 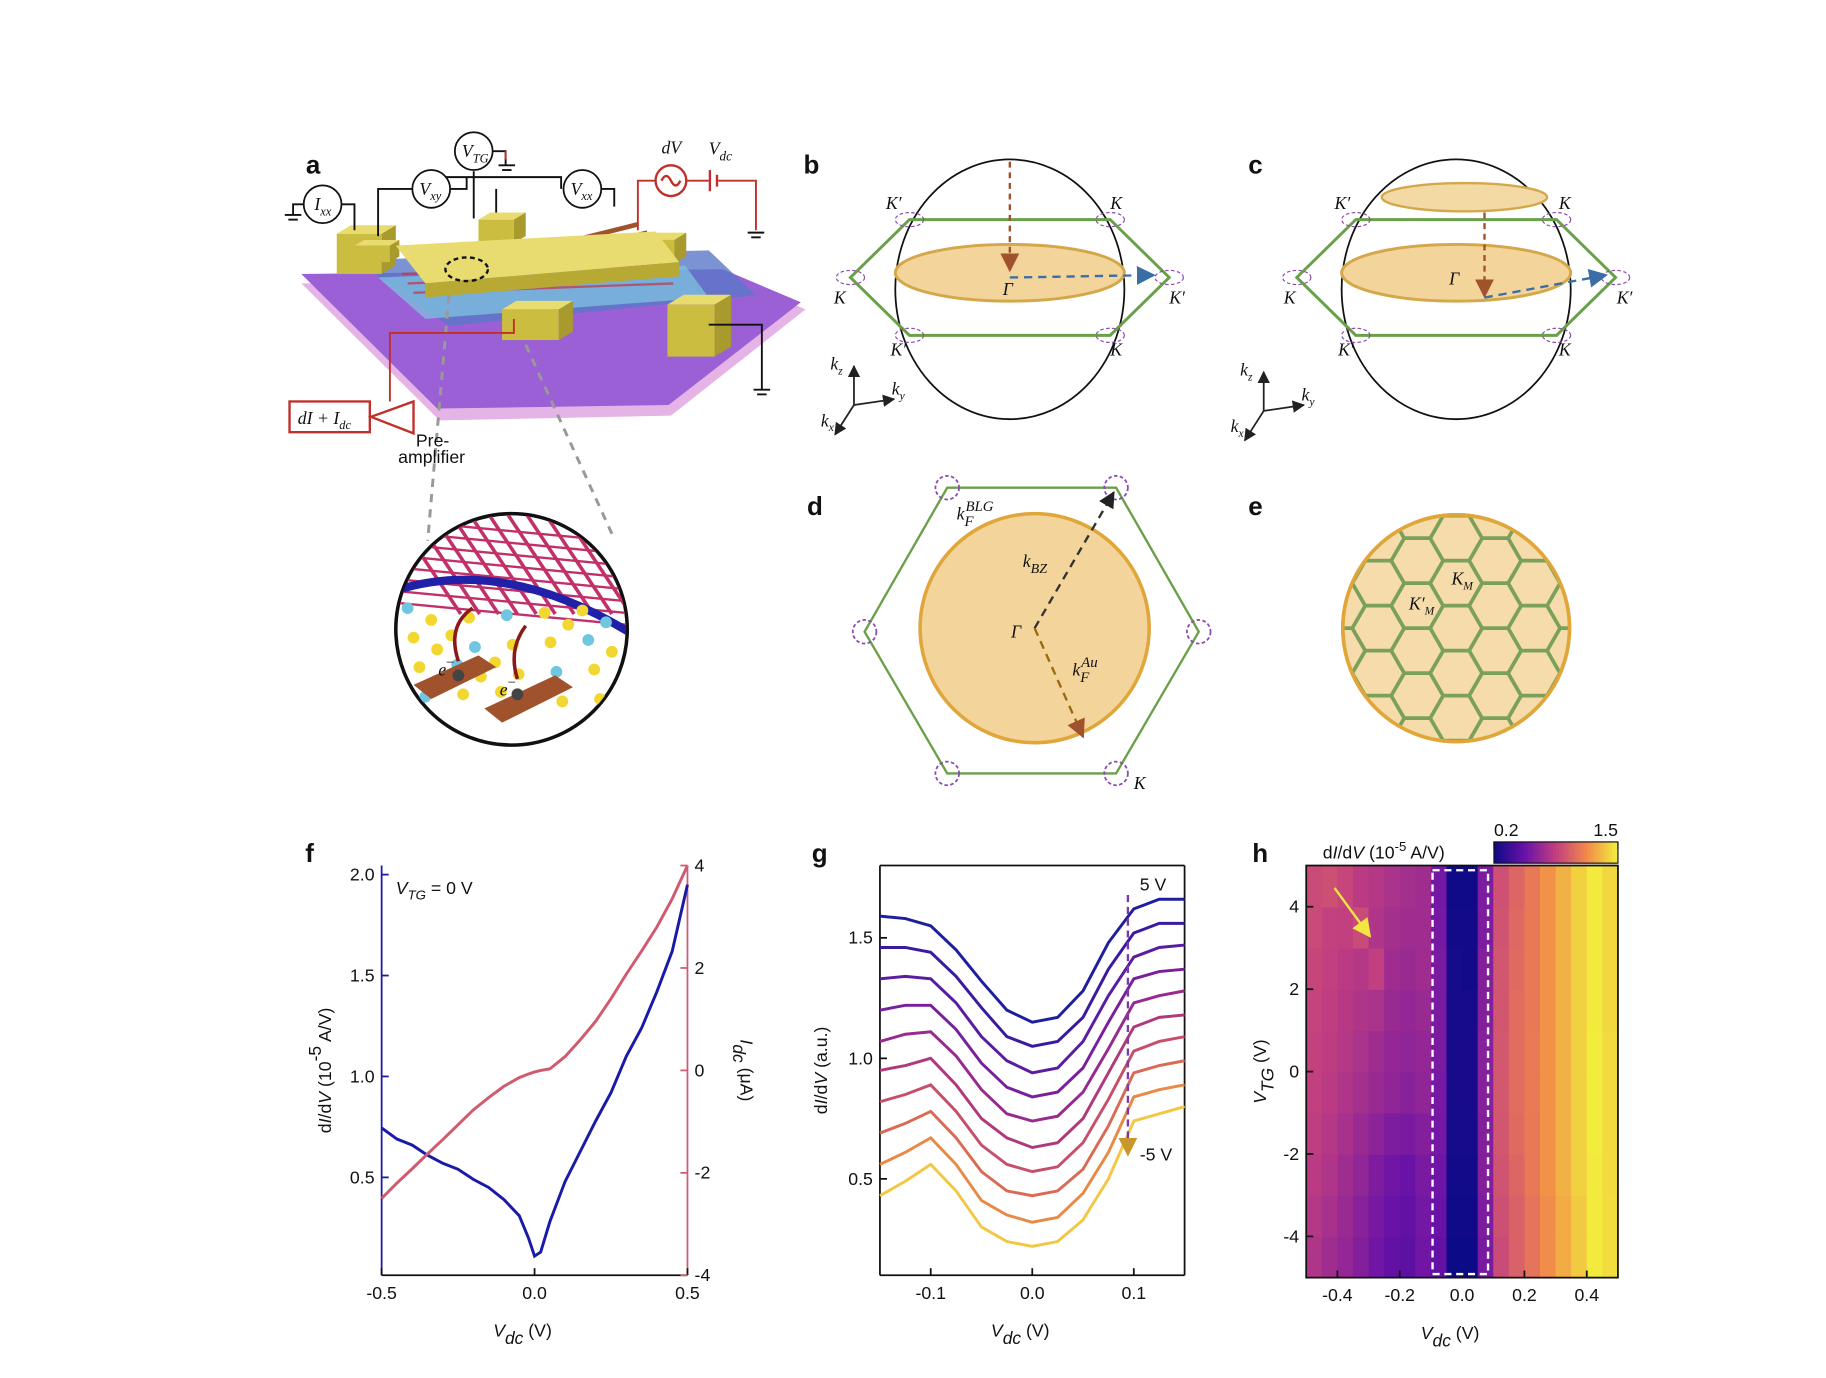 I want to click on y-tick-label: 0.5, so click(x=362, y=1177).